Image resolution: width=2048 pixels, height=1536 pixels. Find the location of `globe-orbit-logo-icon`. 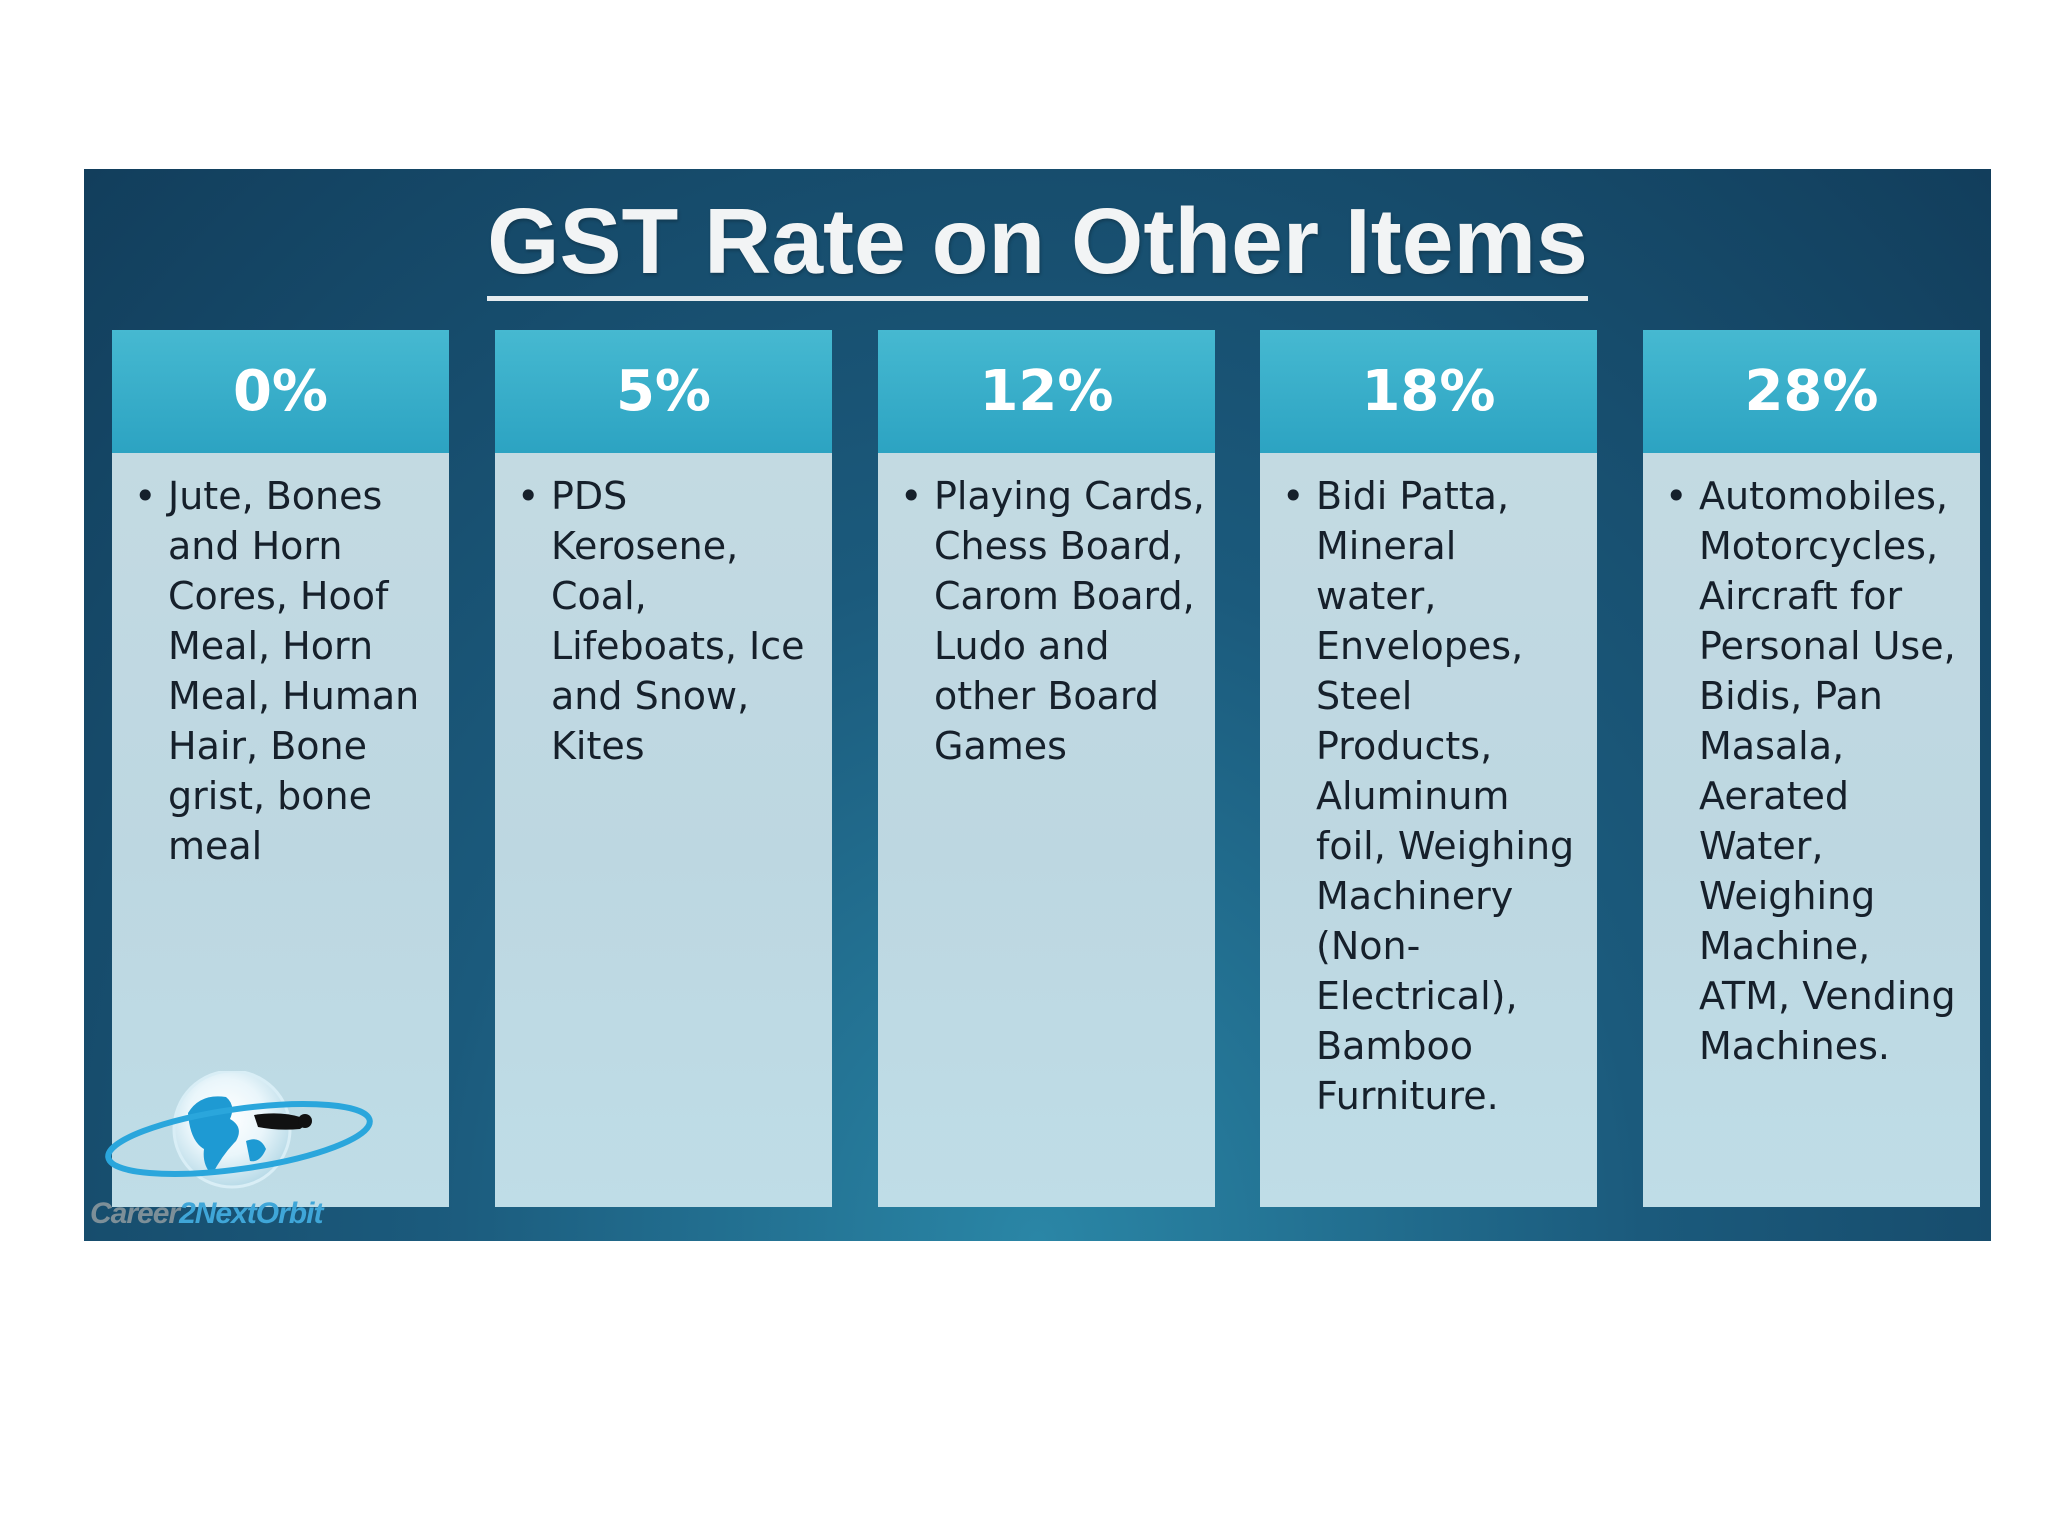

globe-orbit-logo-icon is located at coordinates (239, 1130).